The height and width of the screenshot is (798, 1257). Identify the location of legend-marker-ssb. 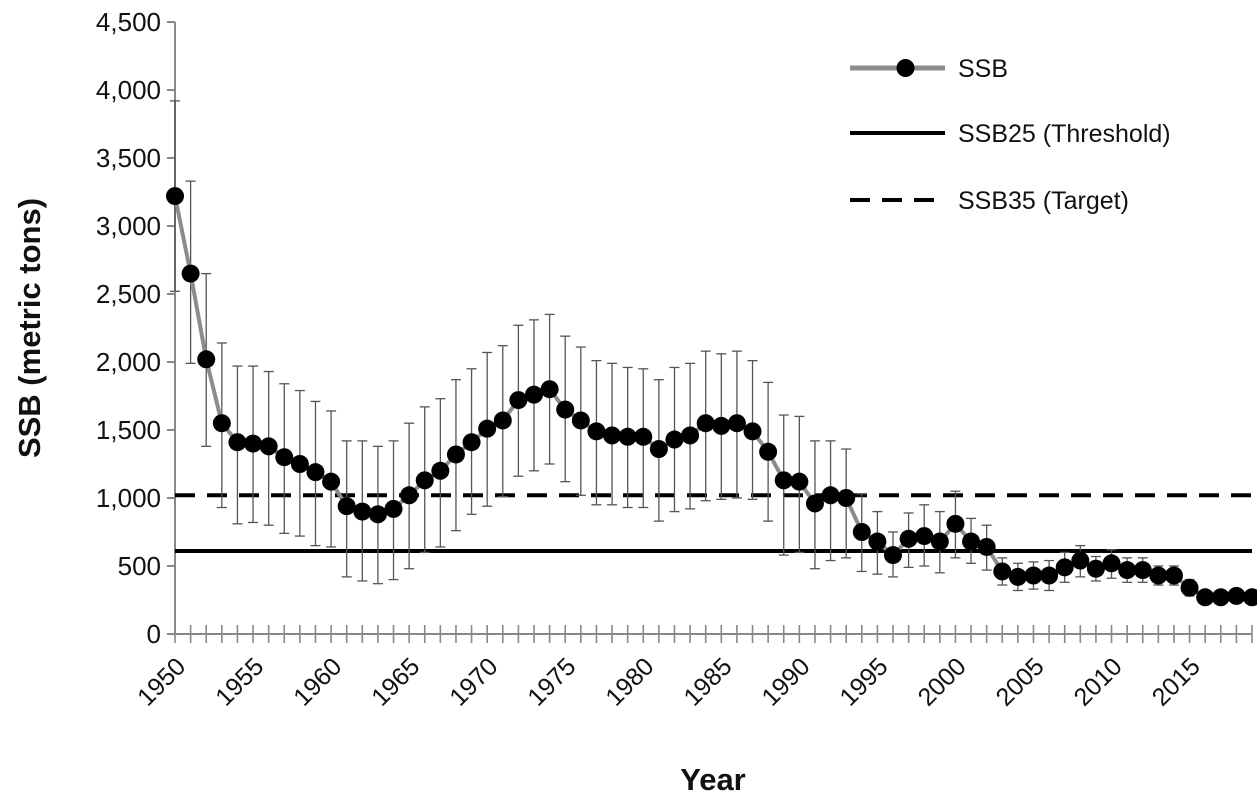
(905, 68).